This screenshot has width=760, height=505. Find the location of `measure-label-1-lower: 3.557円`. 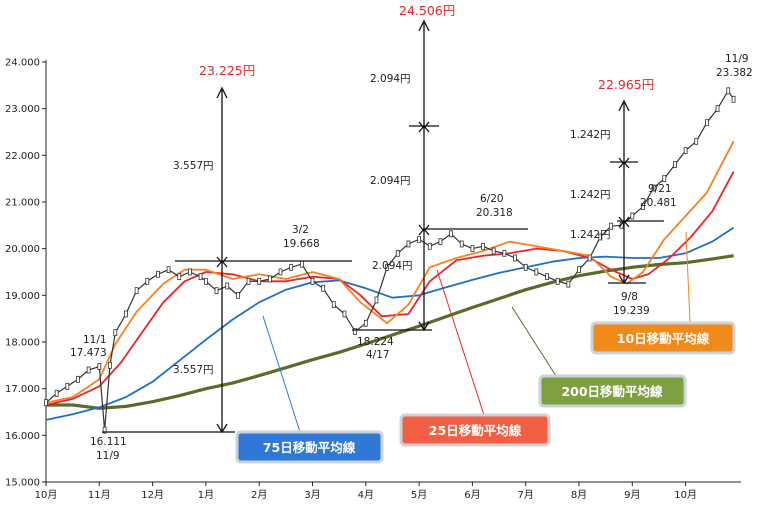

measure-label-1-lower: 3.557円 is located at coordinates (193, 370).